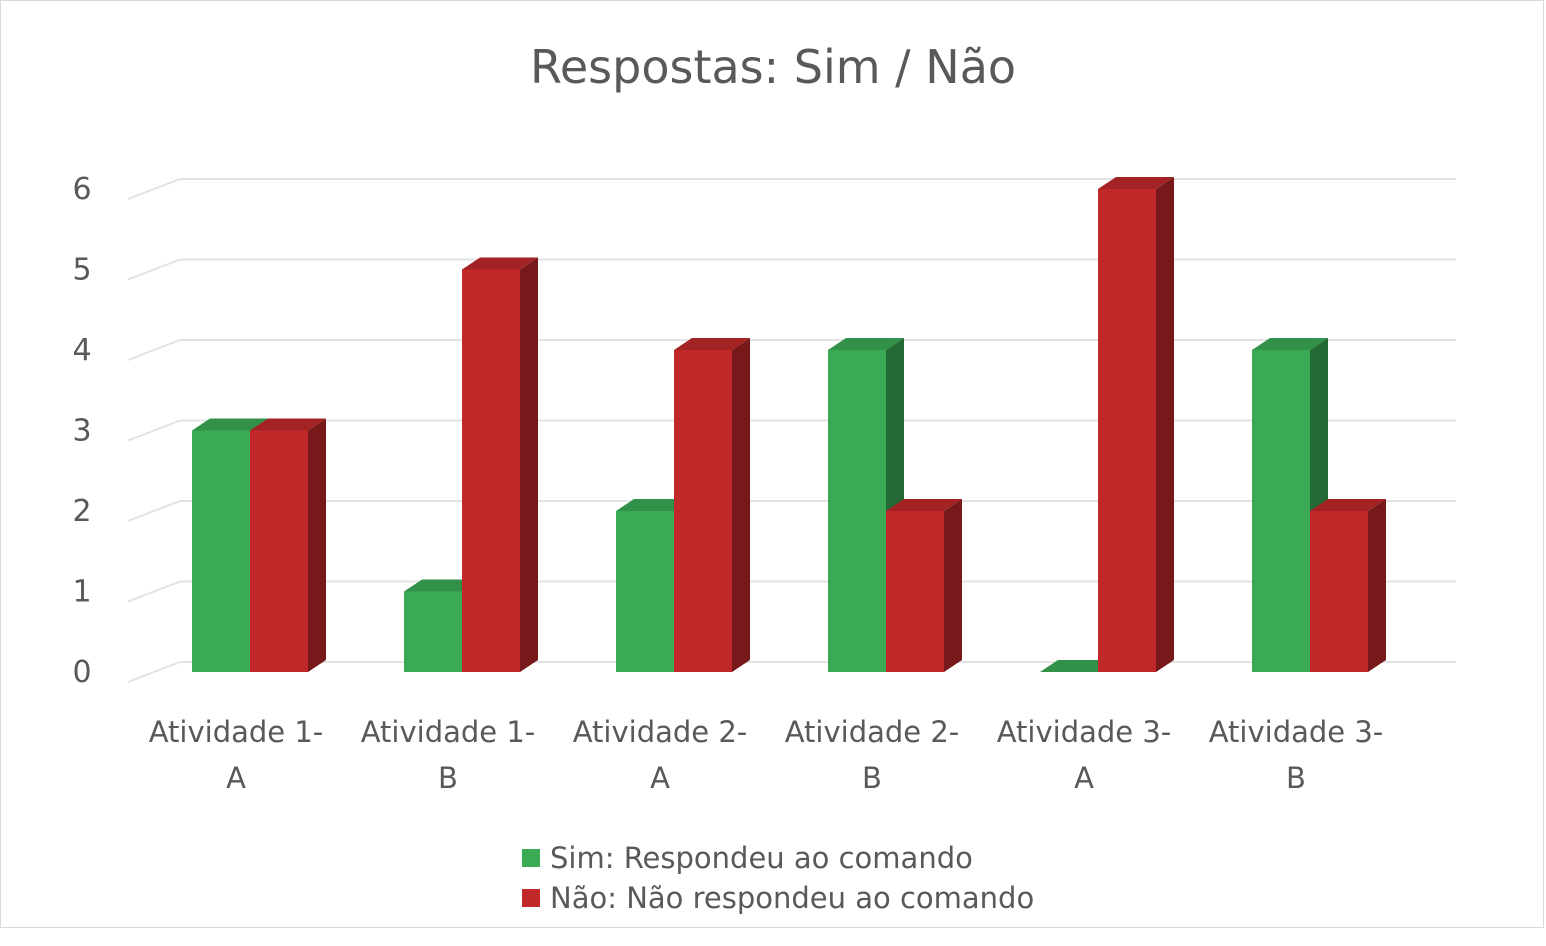 The width and height of the screenshot is (1546, 946). I want to click on x-tick-label: Atividade 2- A, so click(660, 755).